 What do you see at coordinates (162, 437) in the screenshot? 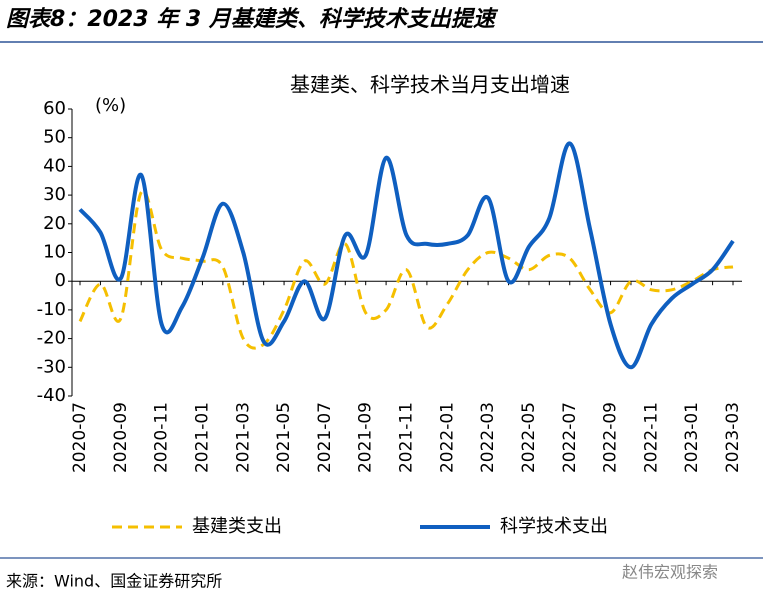
I see `x-tick-label: 2020-11` at bounding box center [162, 437].